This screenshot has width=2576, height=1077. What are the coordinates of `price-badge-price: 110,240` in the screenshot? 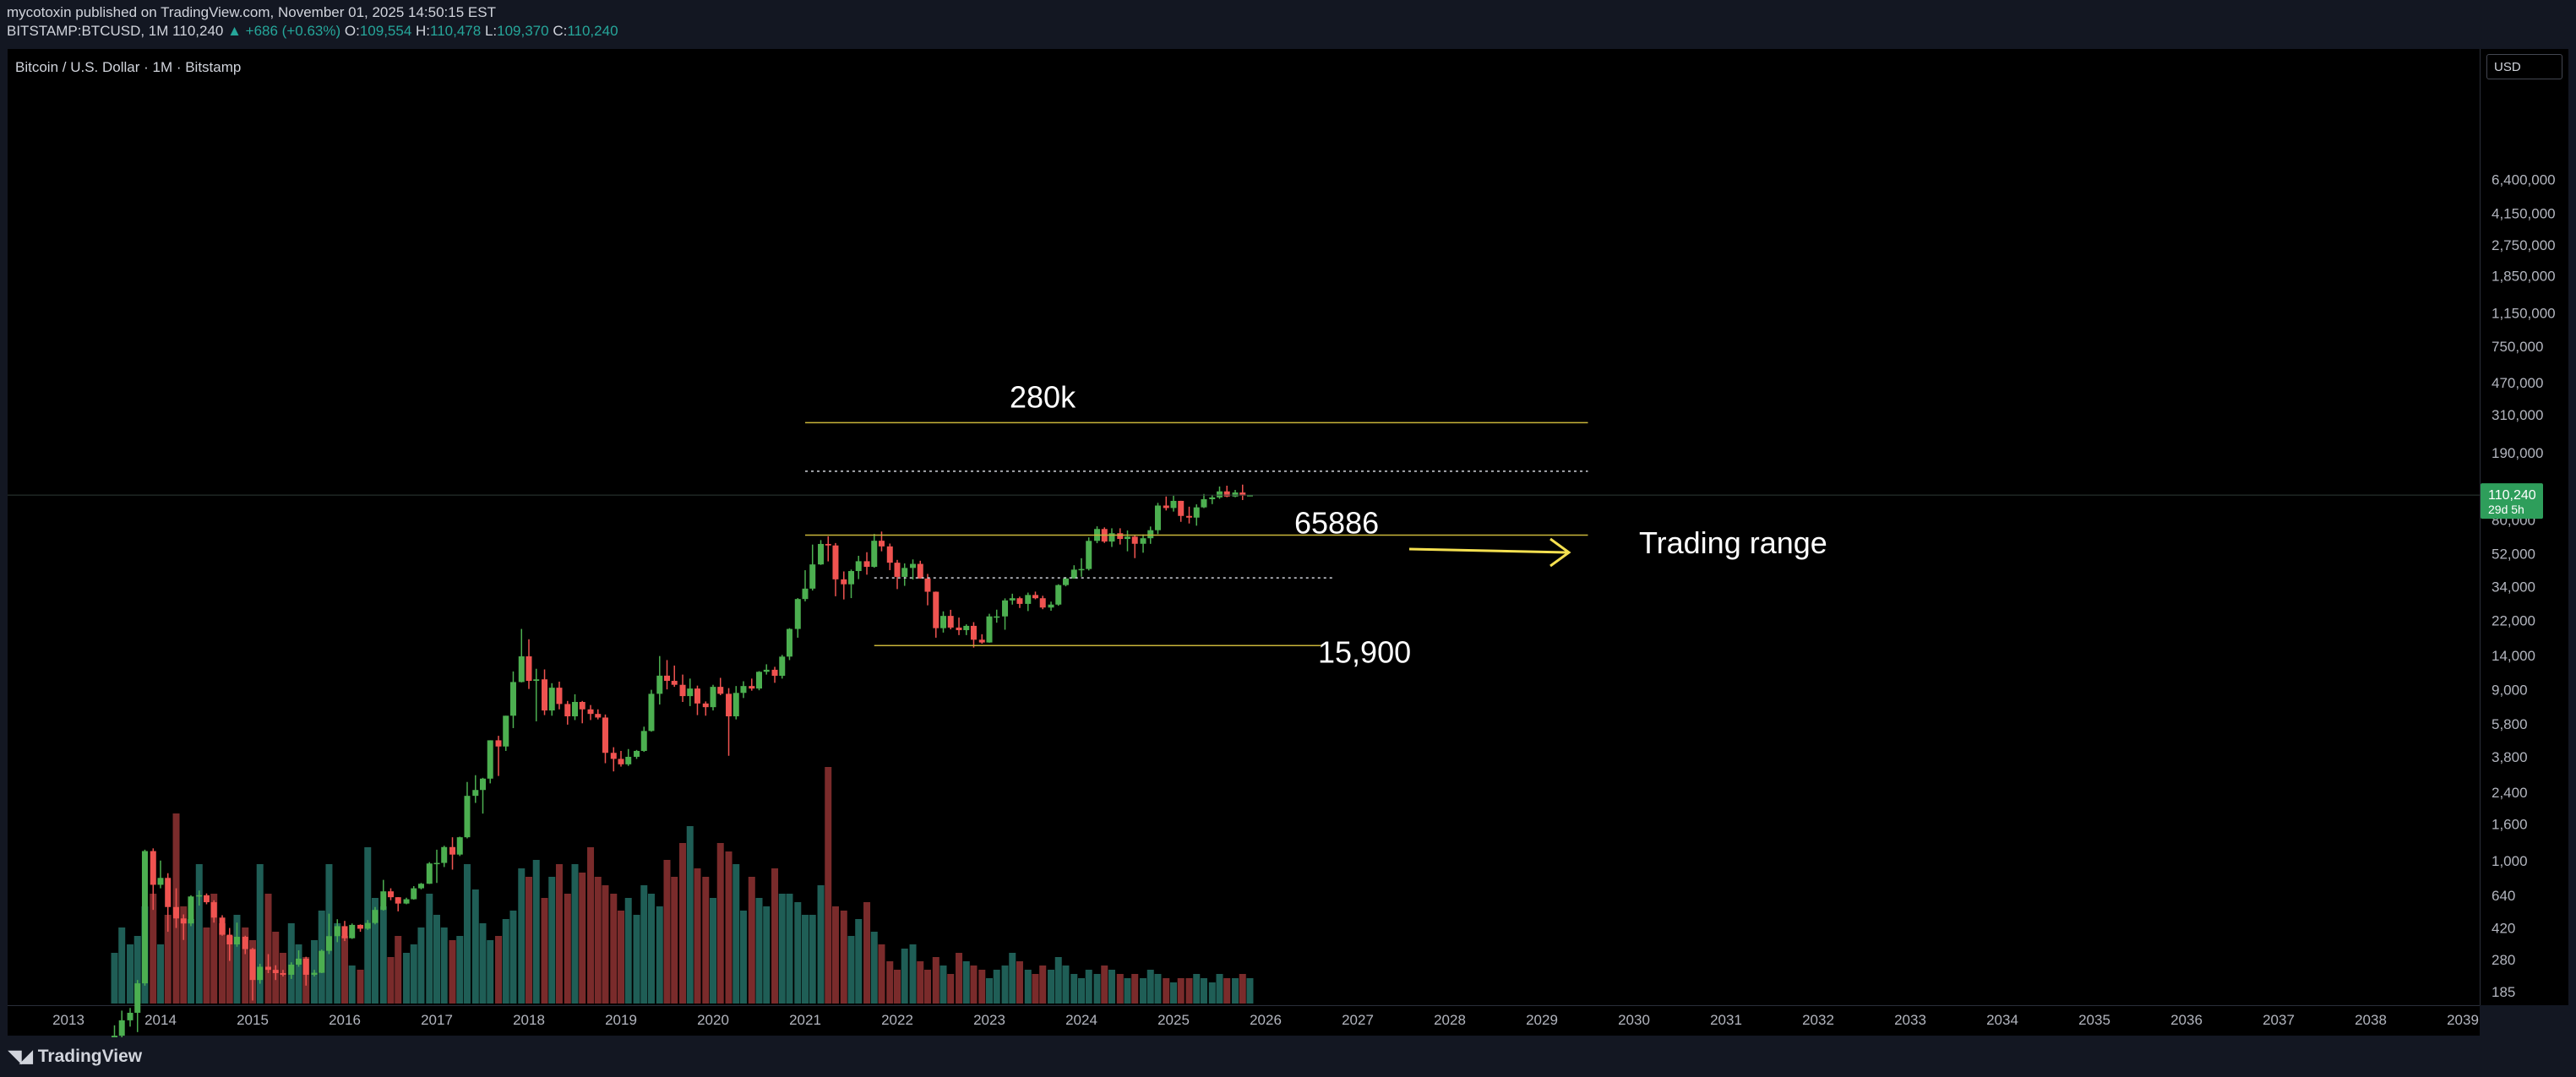 It's located at (2512, 496).